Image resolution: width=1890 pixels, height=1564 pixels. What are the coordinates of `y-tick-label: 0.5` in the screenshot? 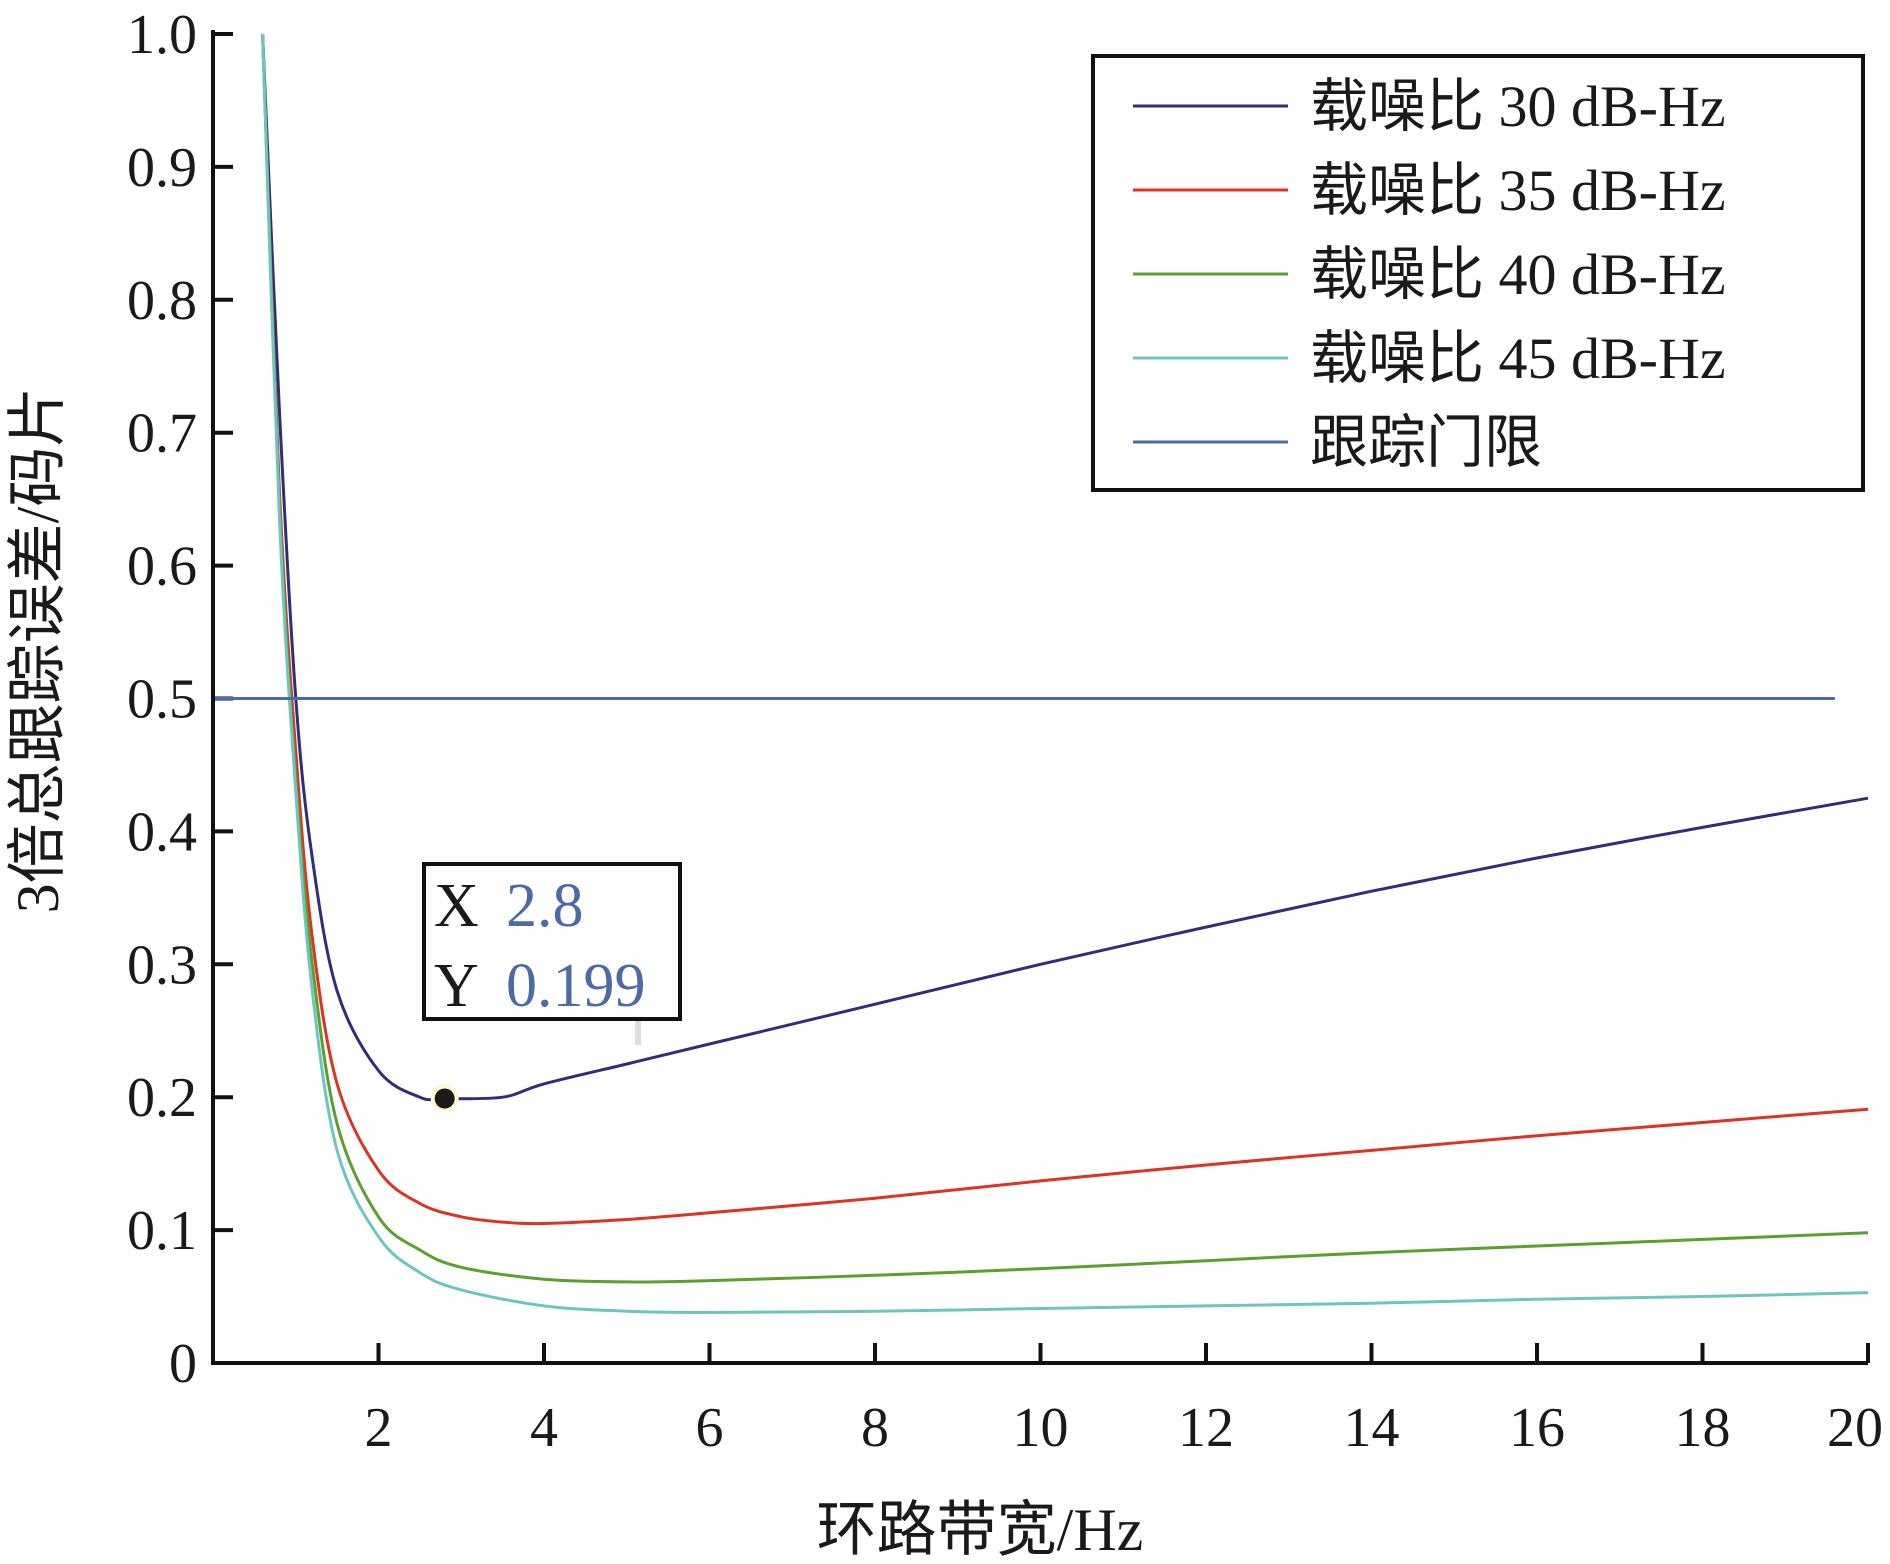 It's located at (162, 700).